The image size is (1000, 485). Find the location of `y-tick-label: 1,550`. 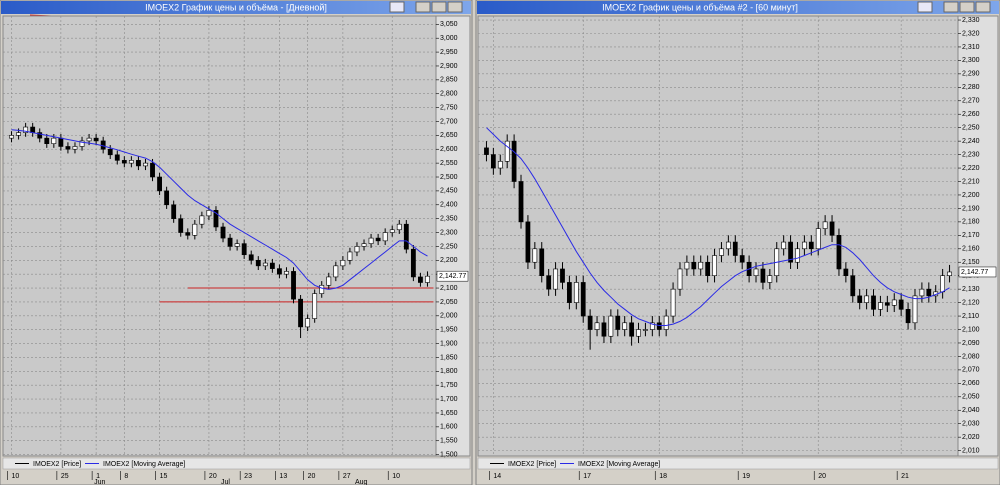

y-tick-label: 1,550 is located at coordinates (449, 441).